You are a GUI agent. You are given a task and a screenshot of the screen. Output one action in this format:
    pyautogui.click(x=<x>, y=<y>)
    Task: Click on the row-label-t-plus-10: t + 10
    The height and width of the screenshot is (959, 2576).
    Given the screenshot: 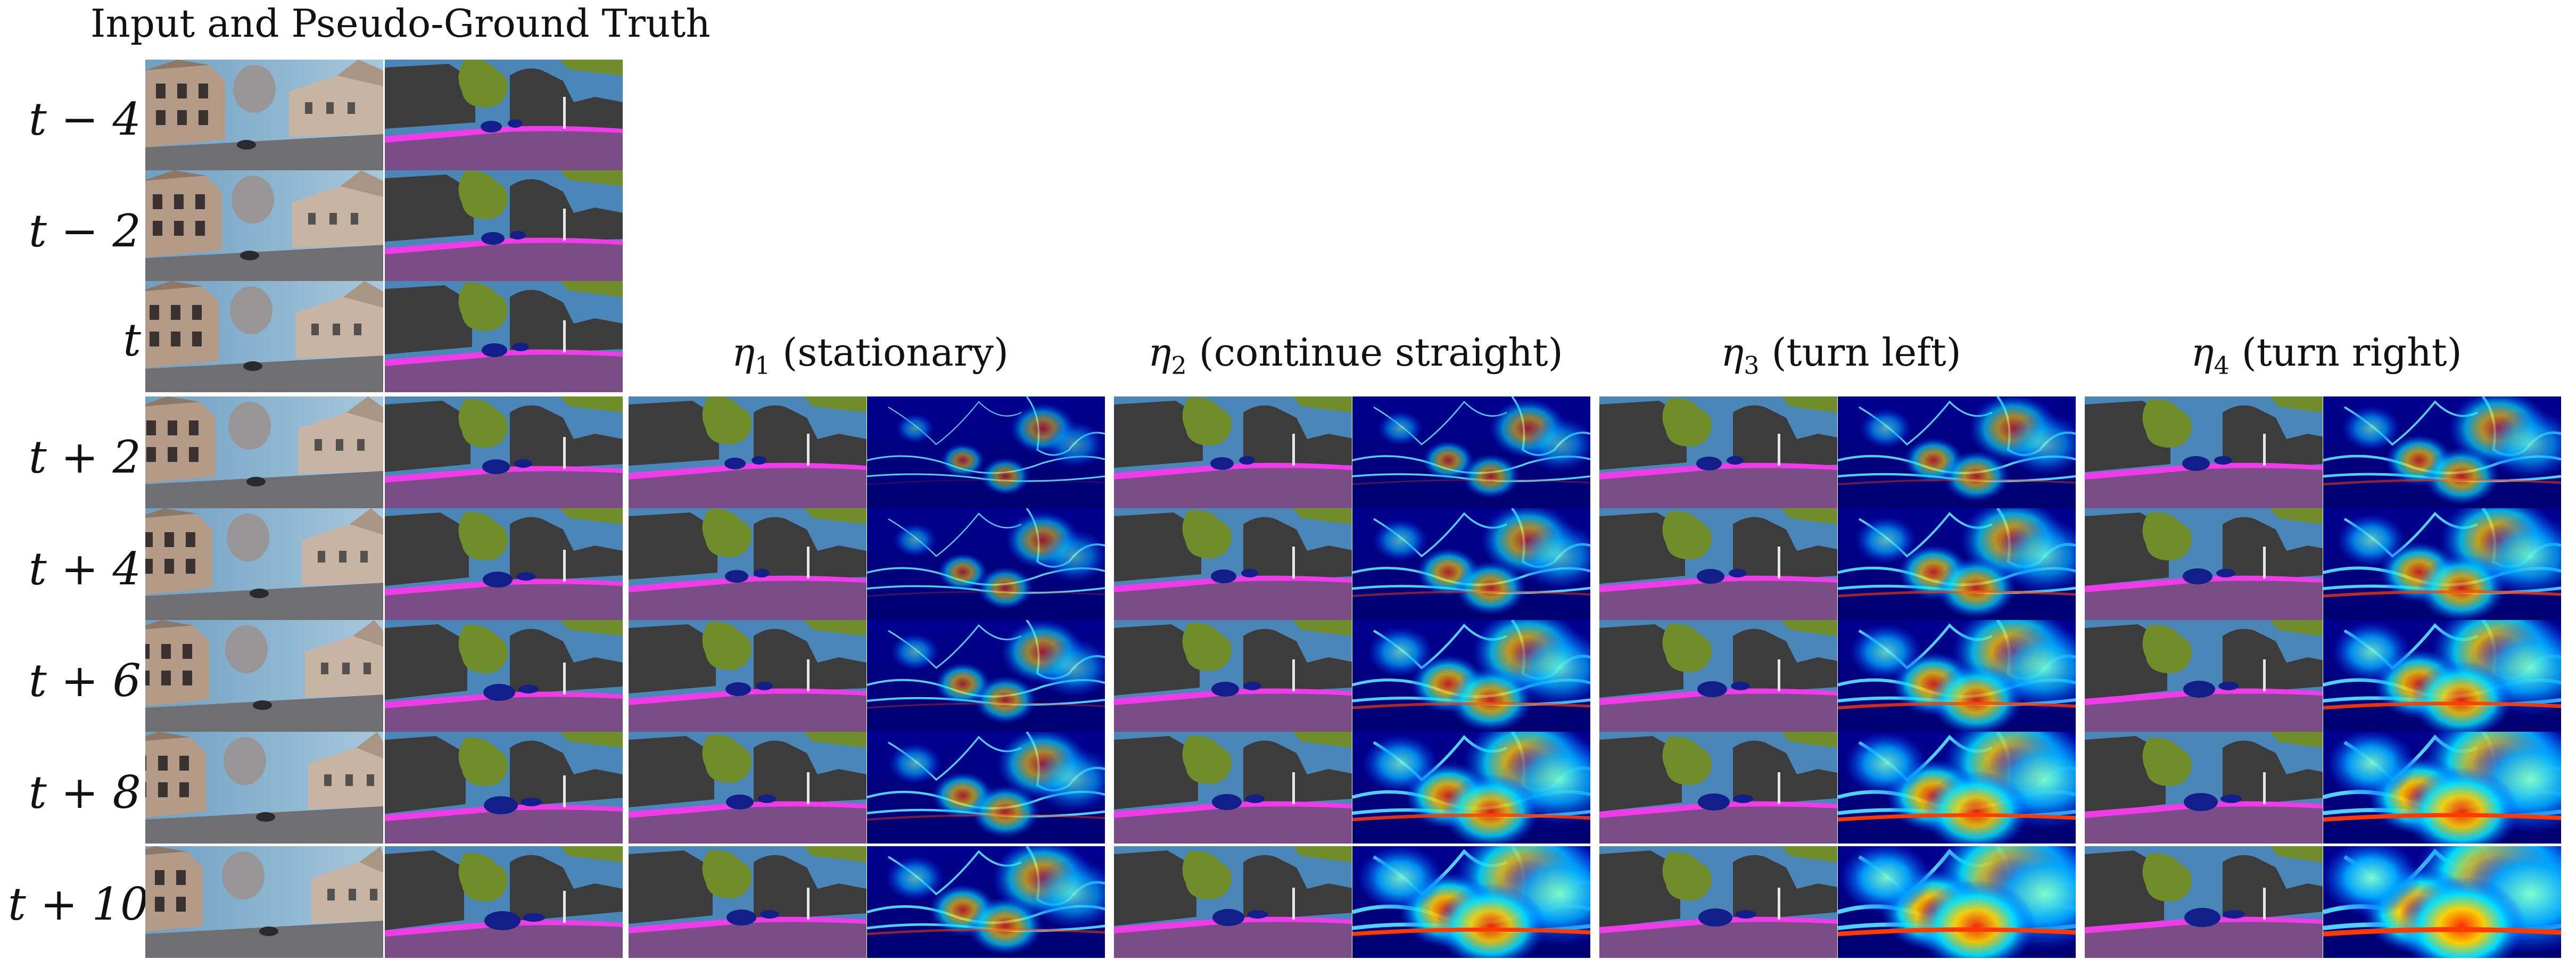 What is the action you would take?
    pyautogui.click(x=78, y=904)
    